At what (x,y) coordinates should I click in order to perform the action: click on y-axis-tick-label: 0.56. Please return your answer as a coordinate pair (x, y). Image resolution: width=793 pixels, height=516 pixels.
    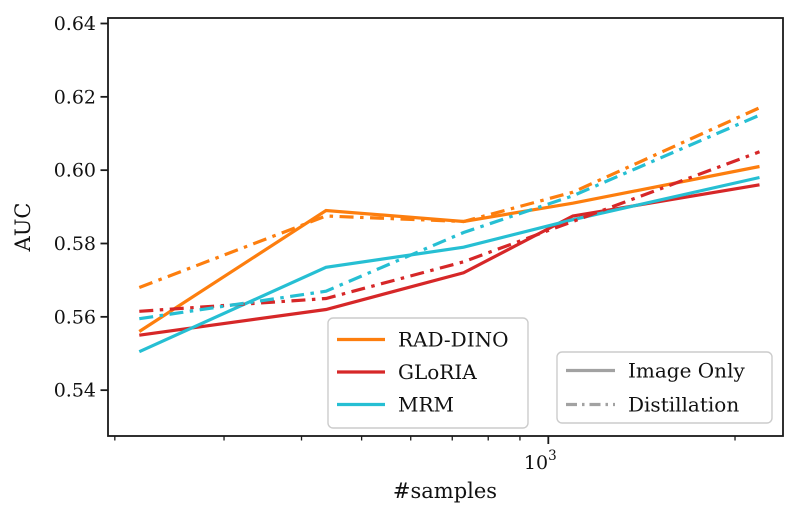
    Looking at the image, I should click on (75, 317).